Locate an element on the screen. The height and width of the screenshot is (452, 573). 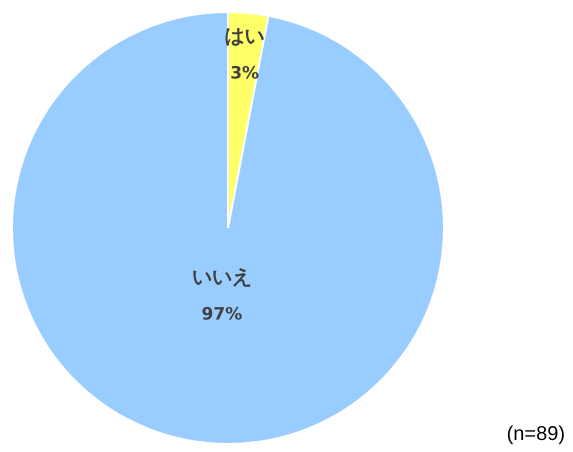
slice-label: いいえ is located at coordinates (222, 276).